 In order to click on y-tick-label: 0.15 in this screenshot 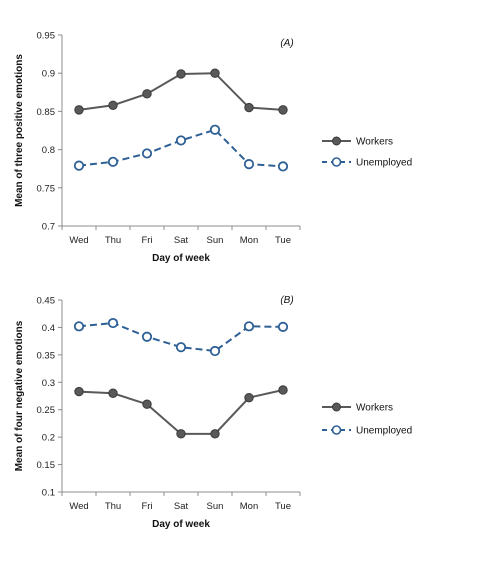, I will do `click(46, 465)`.